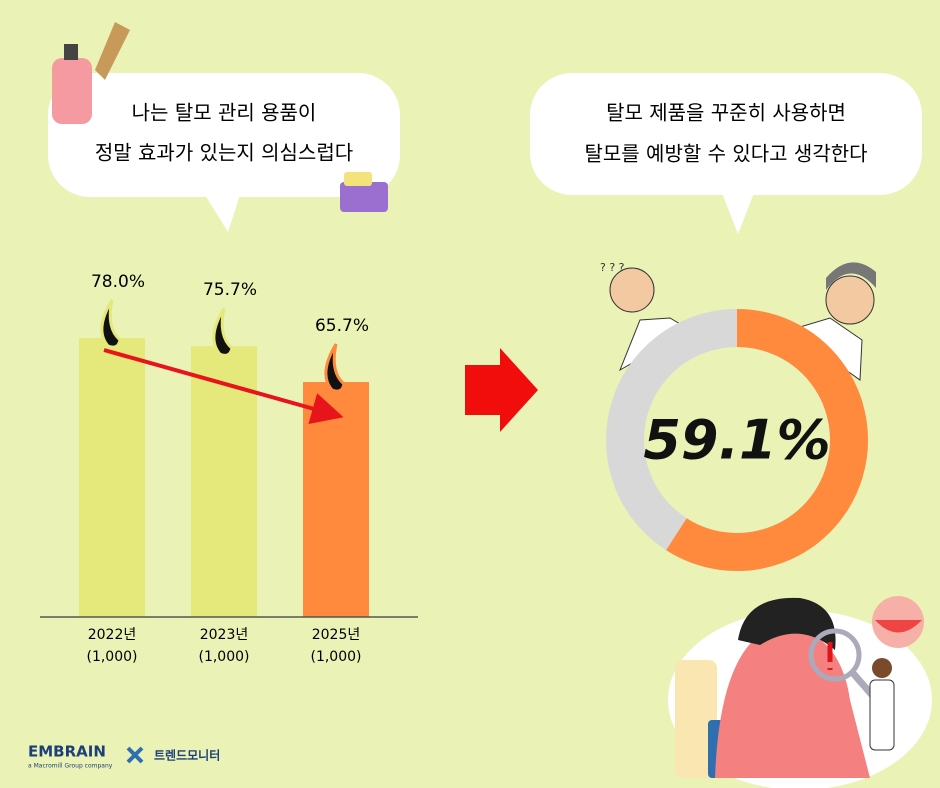  I want to click on doctor-illustration, so click(800, 692).